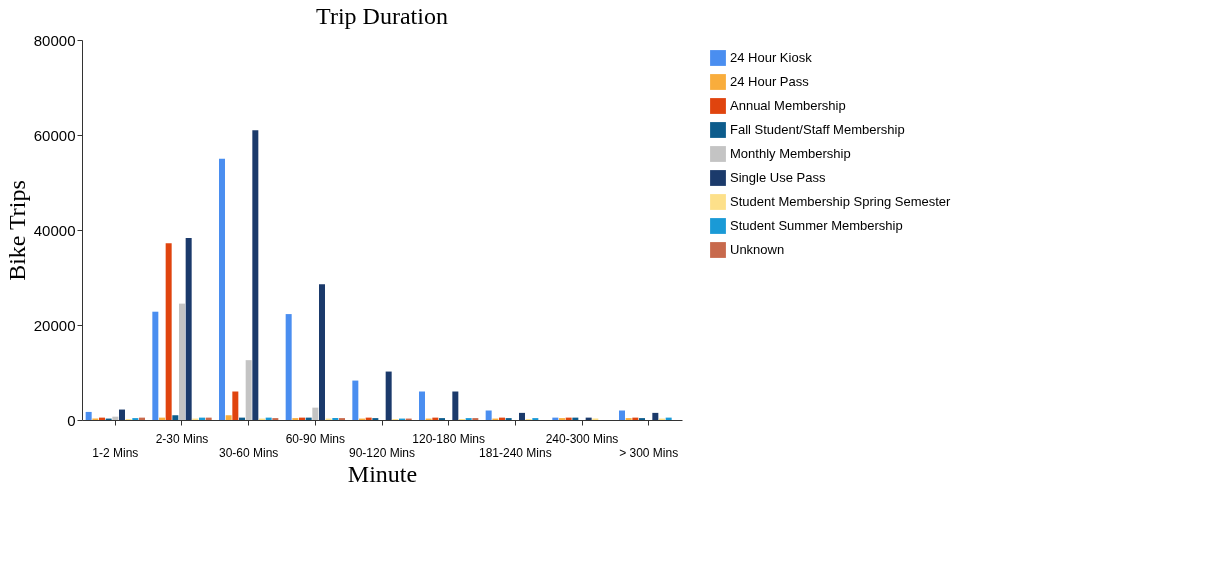 Image resolution: width=1215 pixels, height=577 pixels. I want to click on x-tick-label: 120-180 Mins, so click(449, 438).